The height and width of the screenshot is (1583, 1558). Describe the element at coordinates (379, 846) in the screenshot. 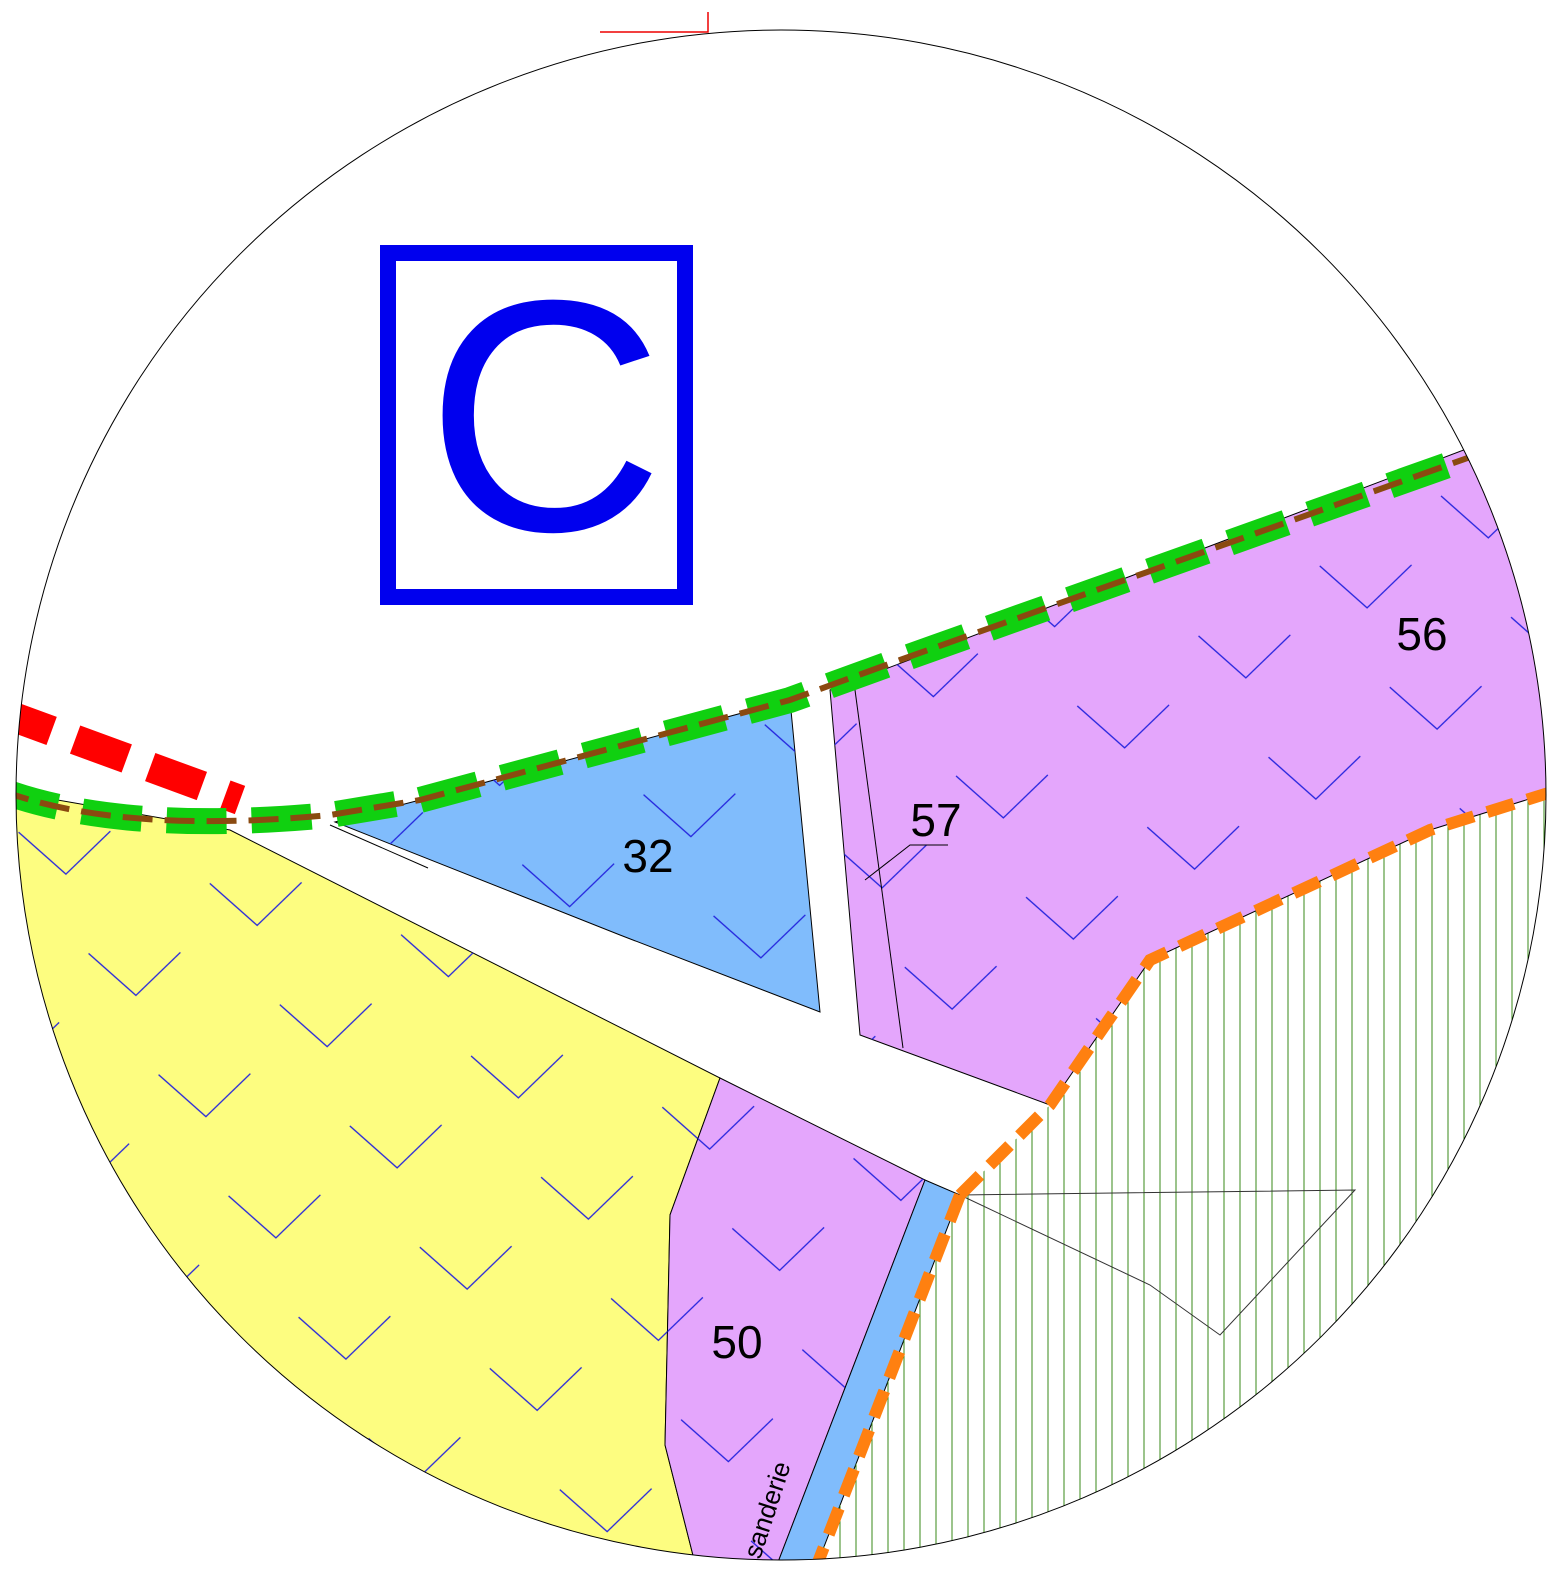

I see `line` at that location.